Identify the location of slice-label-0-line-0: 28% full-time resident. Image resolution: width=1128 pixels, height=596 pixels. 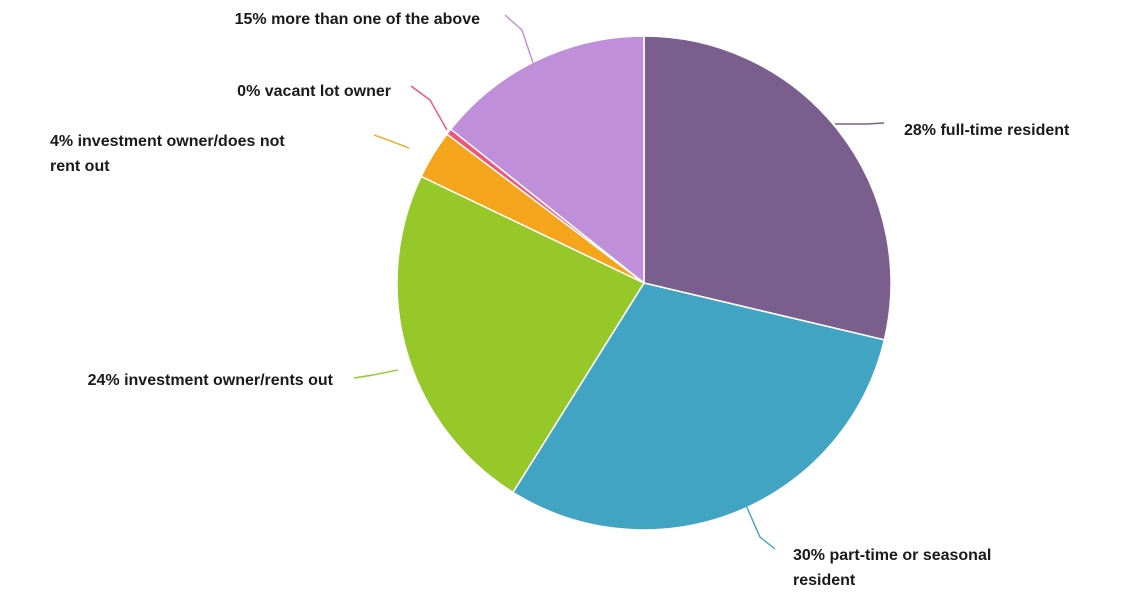
(987, 130).